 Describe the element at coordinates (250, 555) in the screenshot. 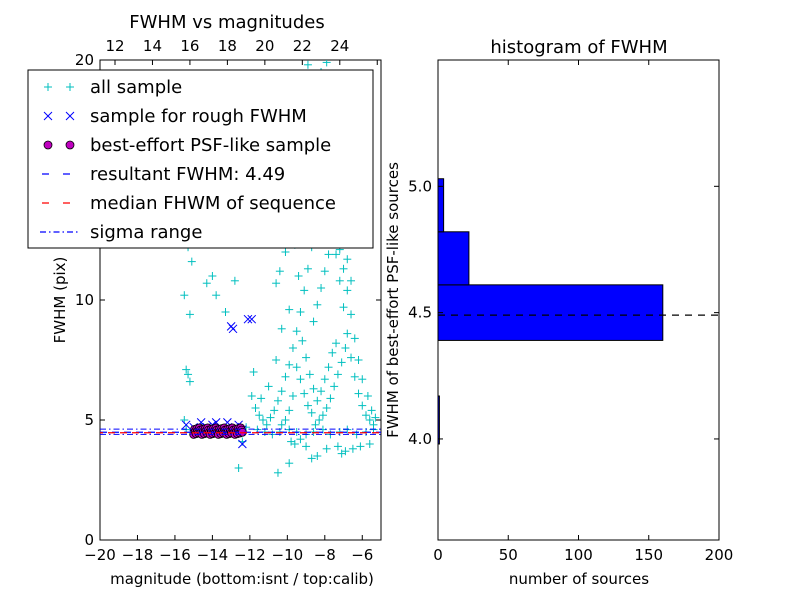

I see `x-tick-label: −12` at that location.